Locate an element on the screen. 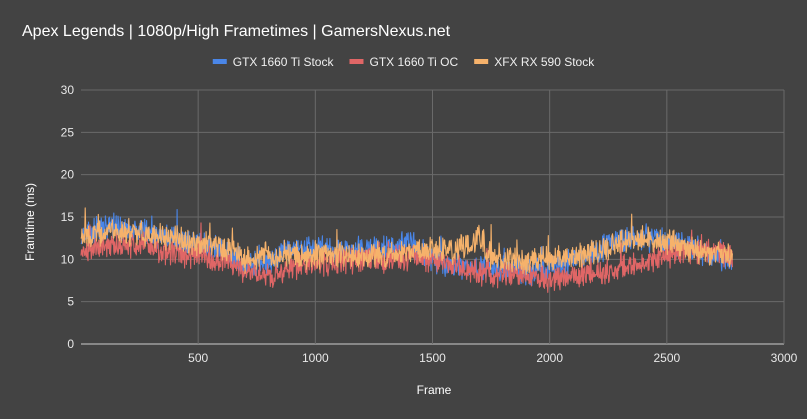 The height and width of the screenshot is (419, 807). y-axis-label: Framtime (ms) is located at coordinates (30, 222).